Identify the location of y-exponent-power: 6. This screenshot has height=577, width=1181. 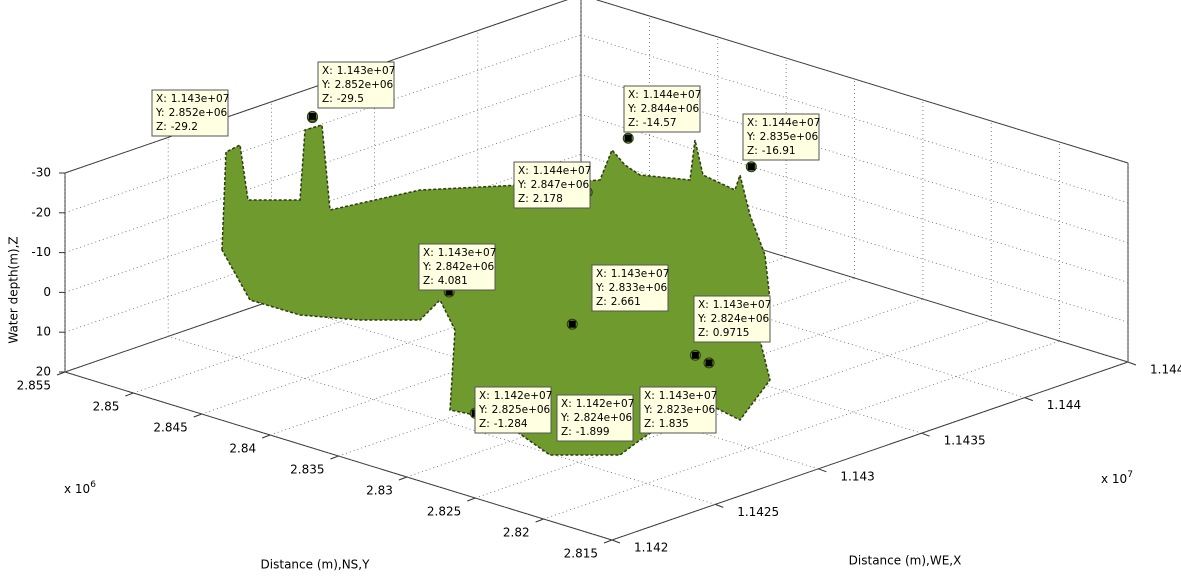
(93, 485).